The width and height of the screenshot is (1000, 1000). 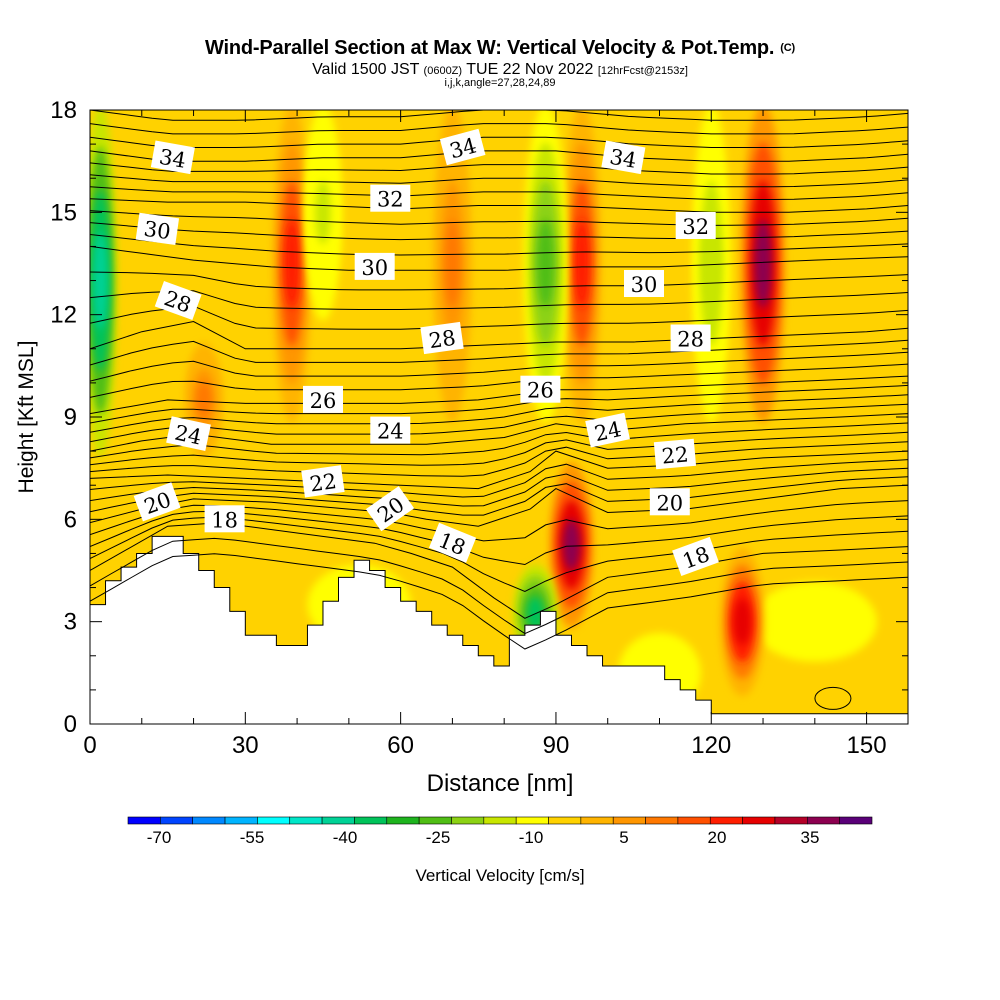 I want to click on y-tick-label: 15, so click(x=63, y=212).